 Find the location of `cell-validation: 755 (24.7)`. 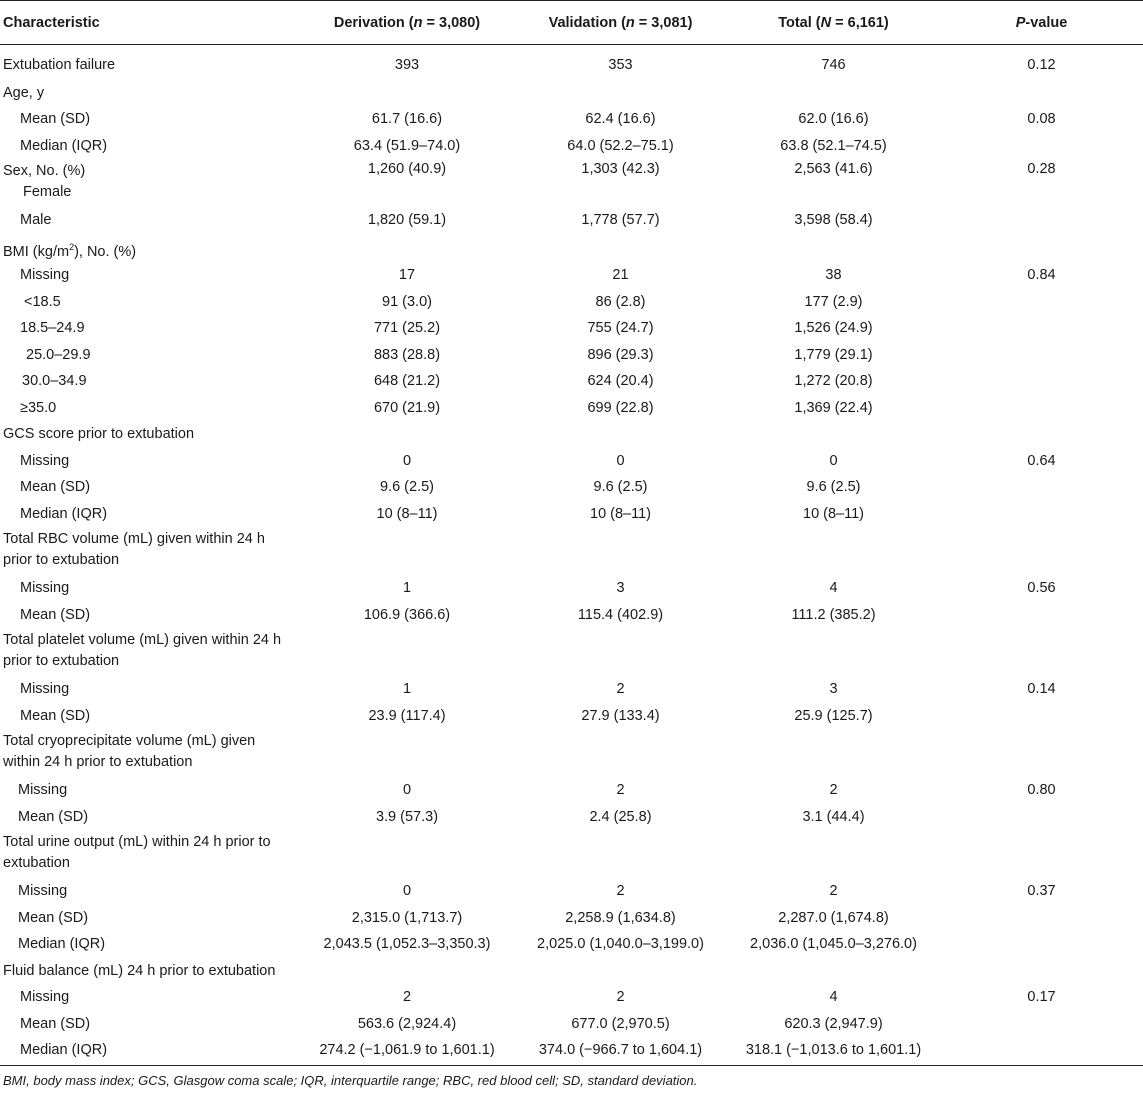

cell-validation: 755 (24.7) is located at coordinates (620, 328).